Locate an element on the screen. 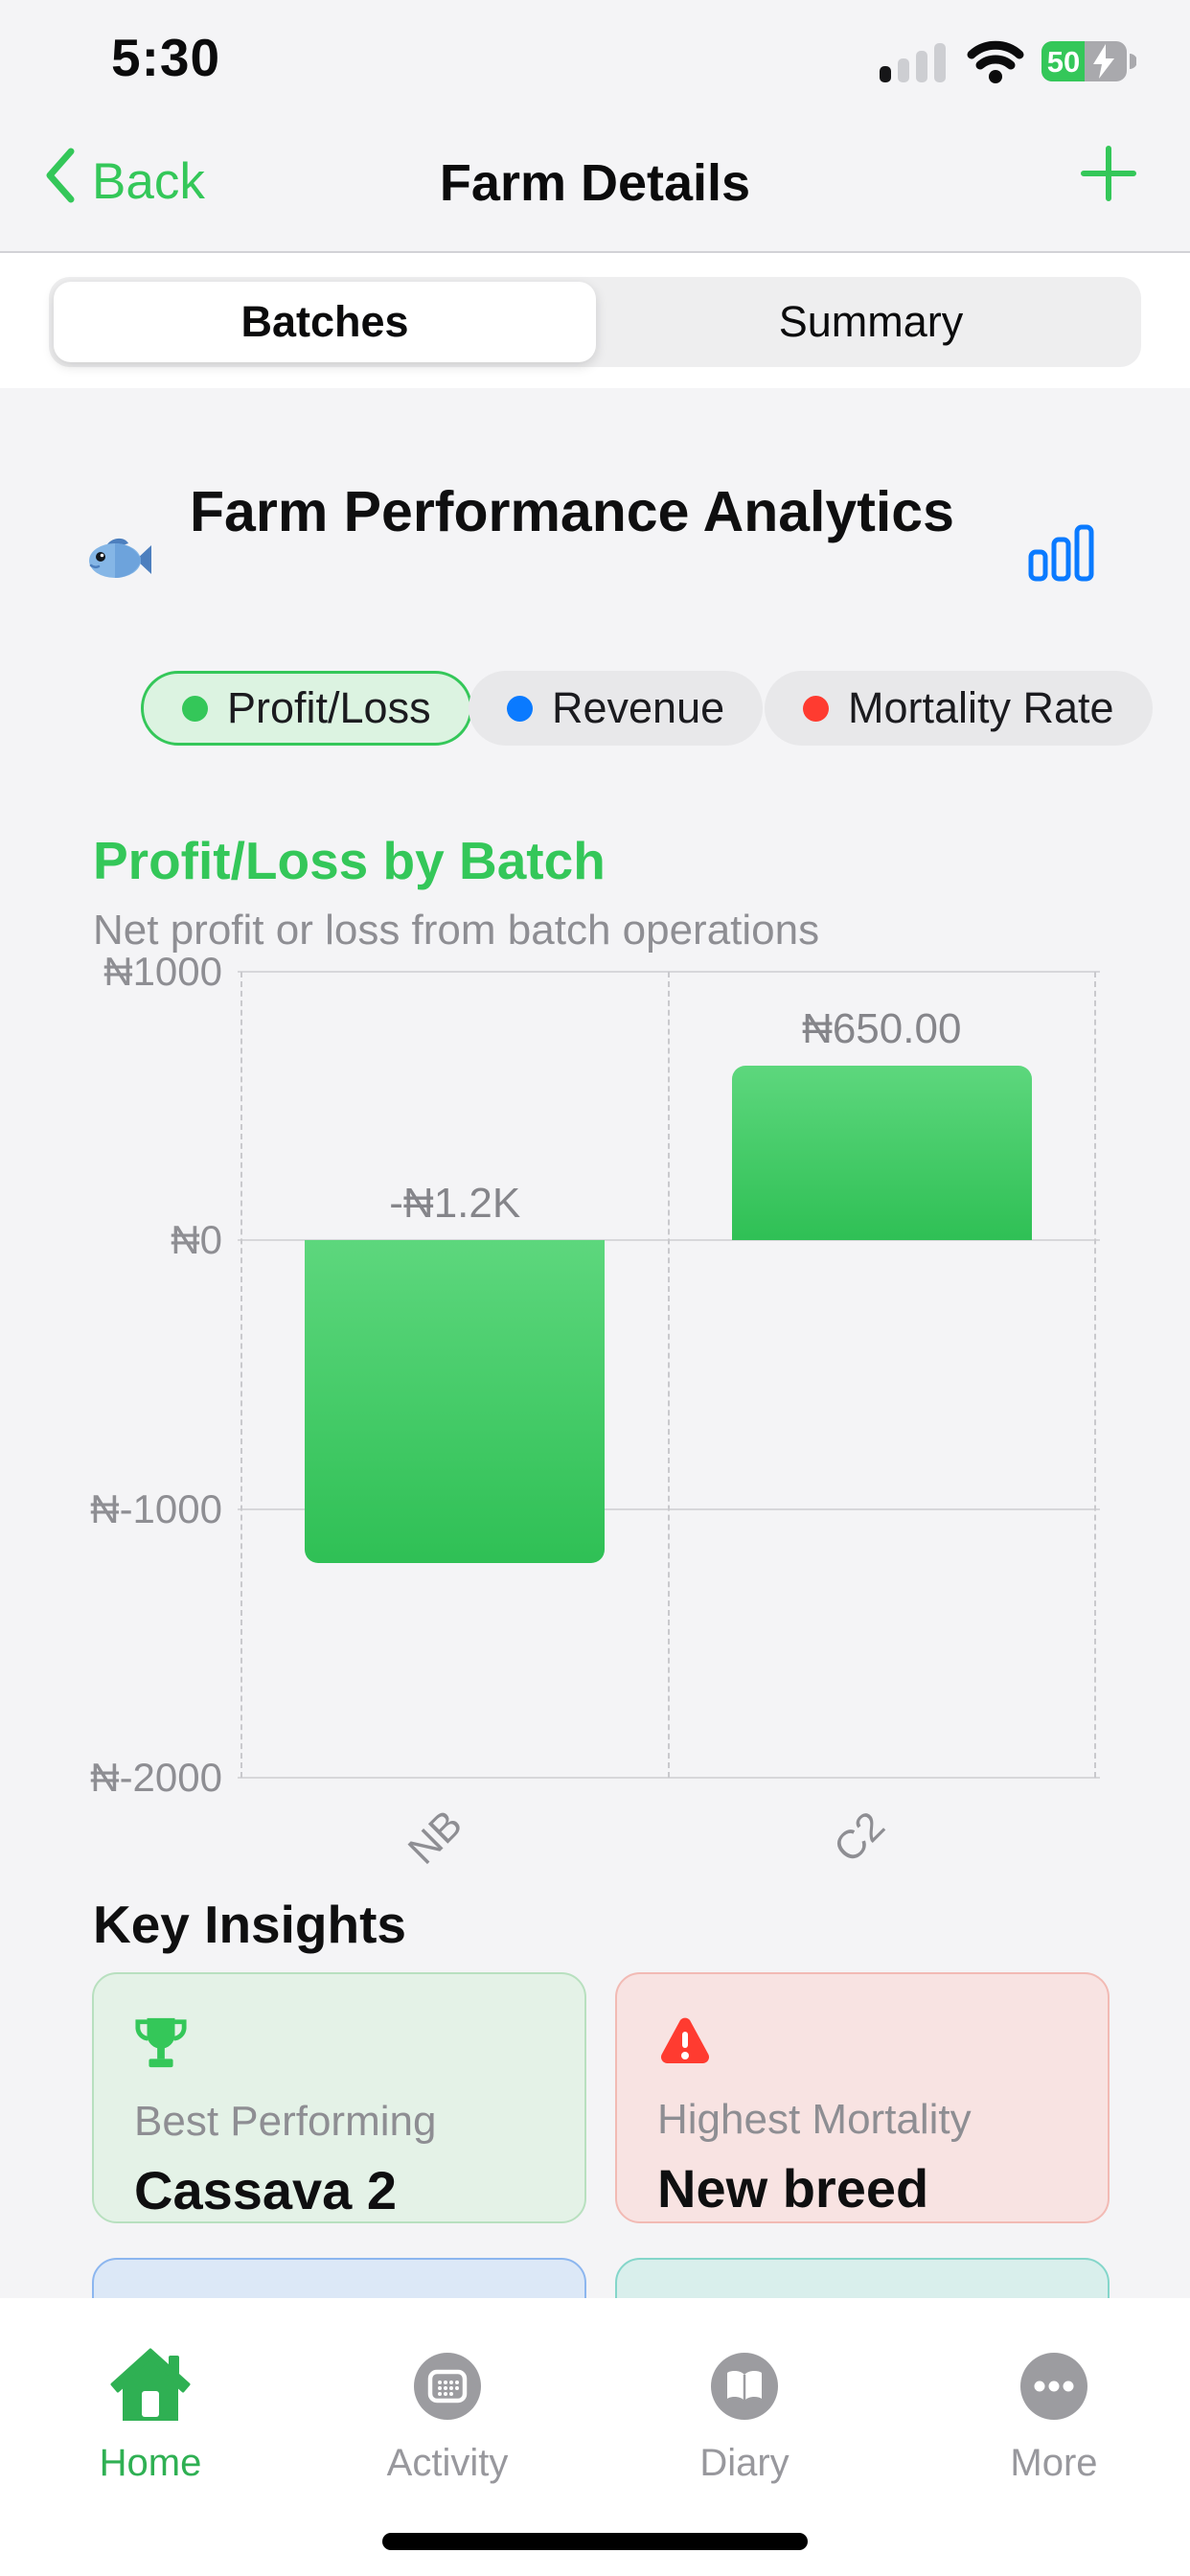  segmented-control: Batches Summary is located at coordinates (595, 322).